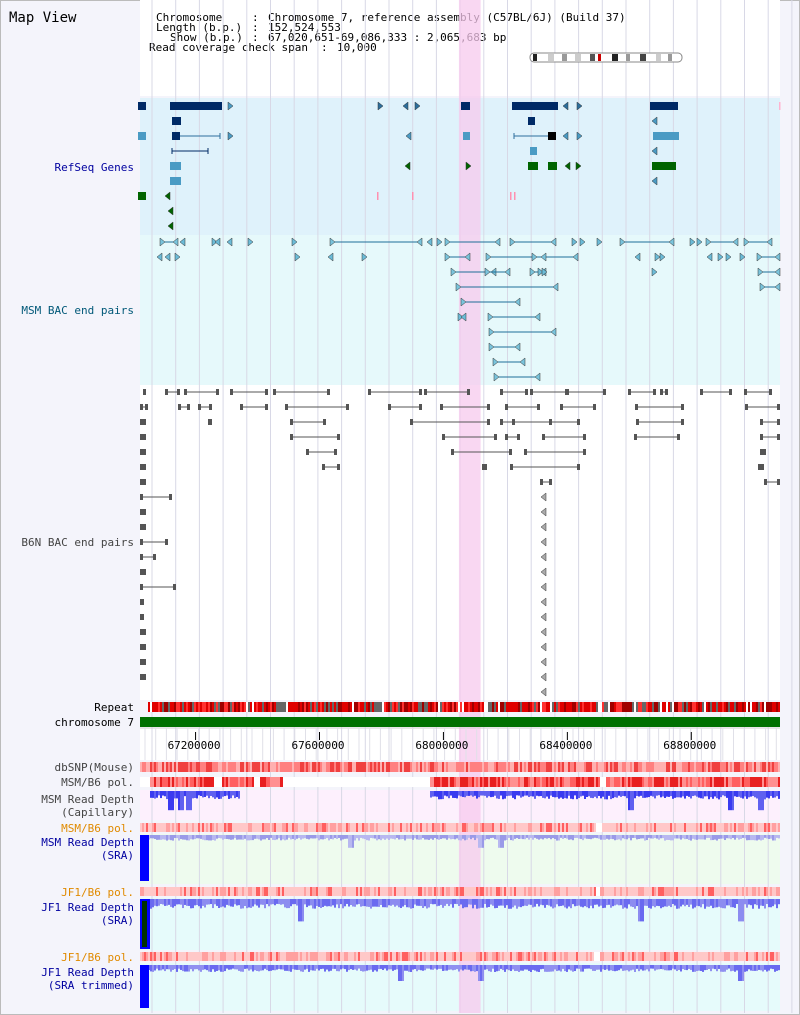 The image size is (800, 1015). I want to click on highlight-region, so click(469, 506).